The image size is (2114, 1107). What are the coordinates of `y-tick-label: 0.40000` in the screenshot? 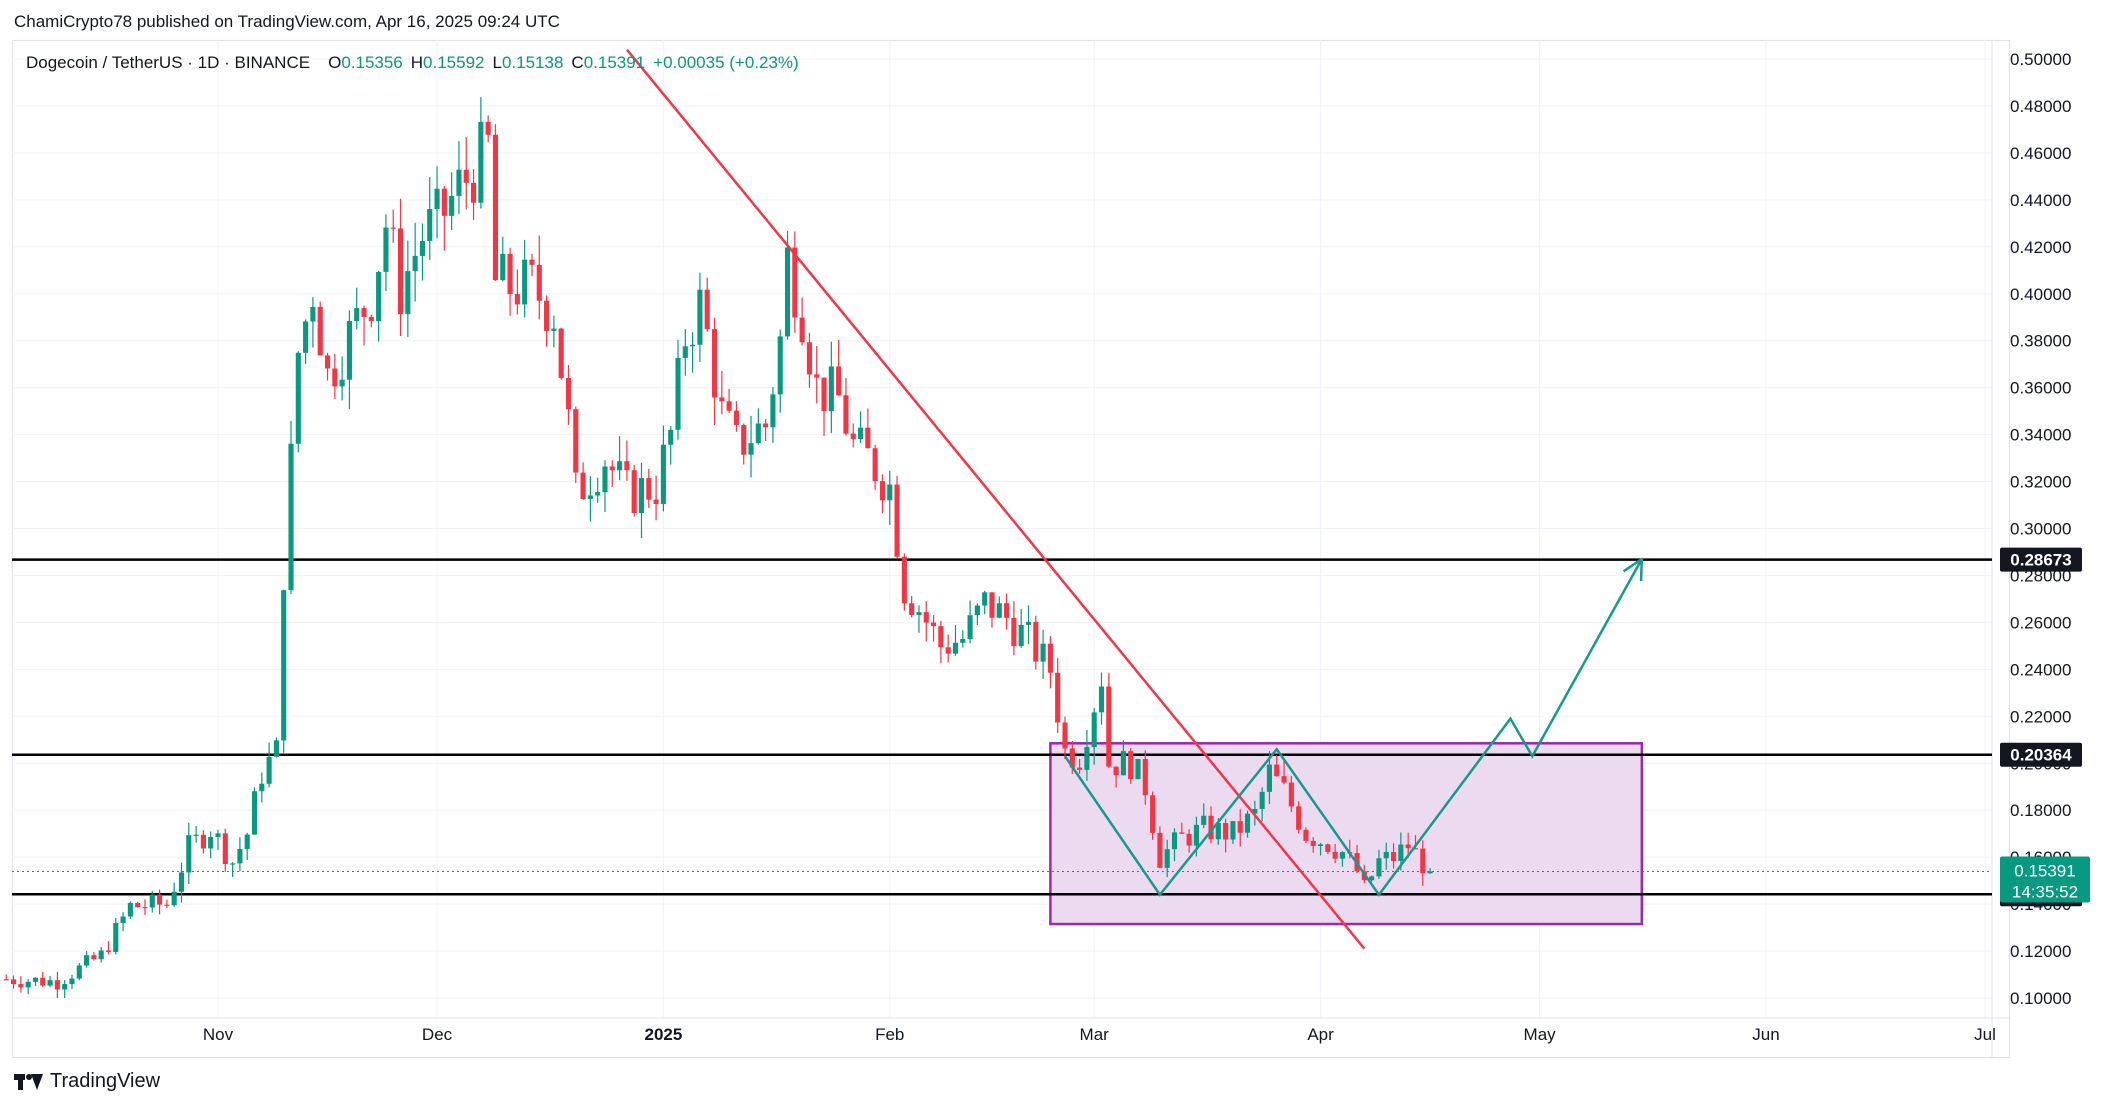 It's located at (2040, 294).